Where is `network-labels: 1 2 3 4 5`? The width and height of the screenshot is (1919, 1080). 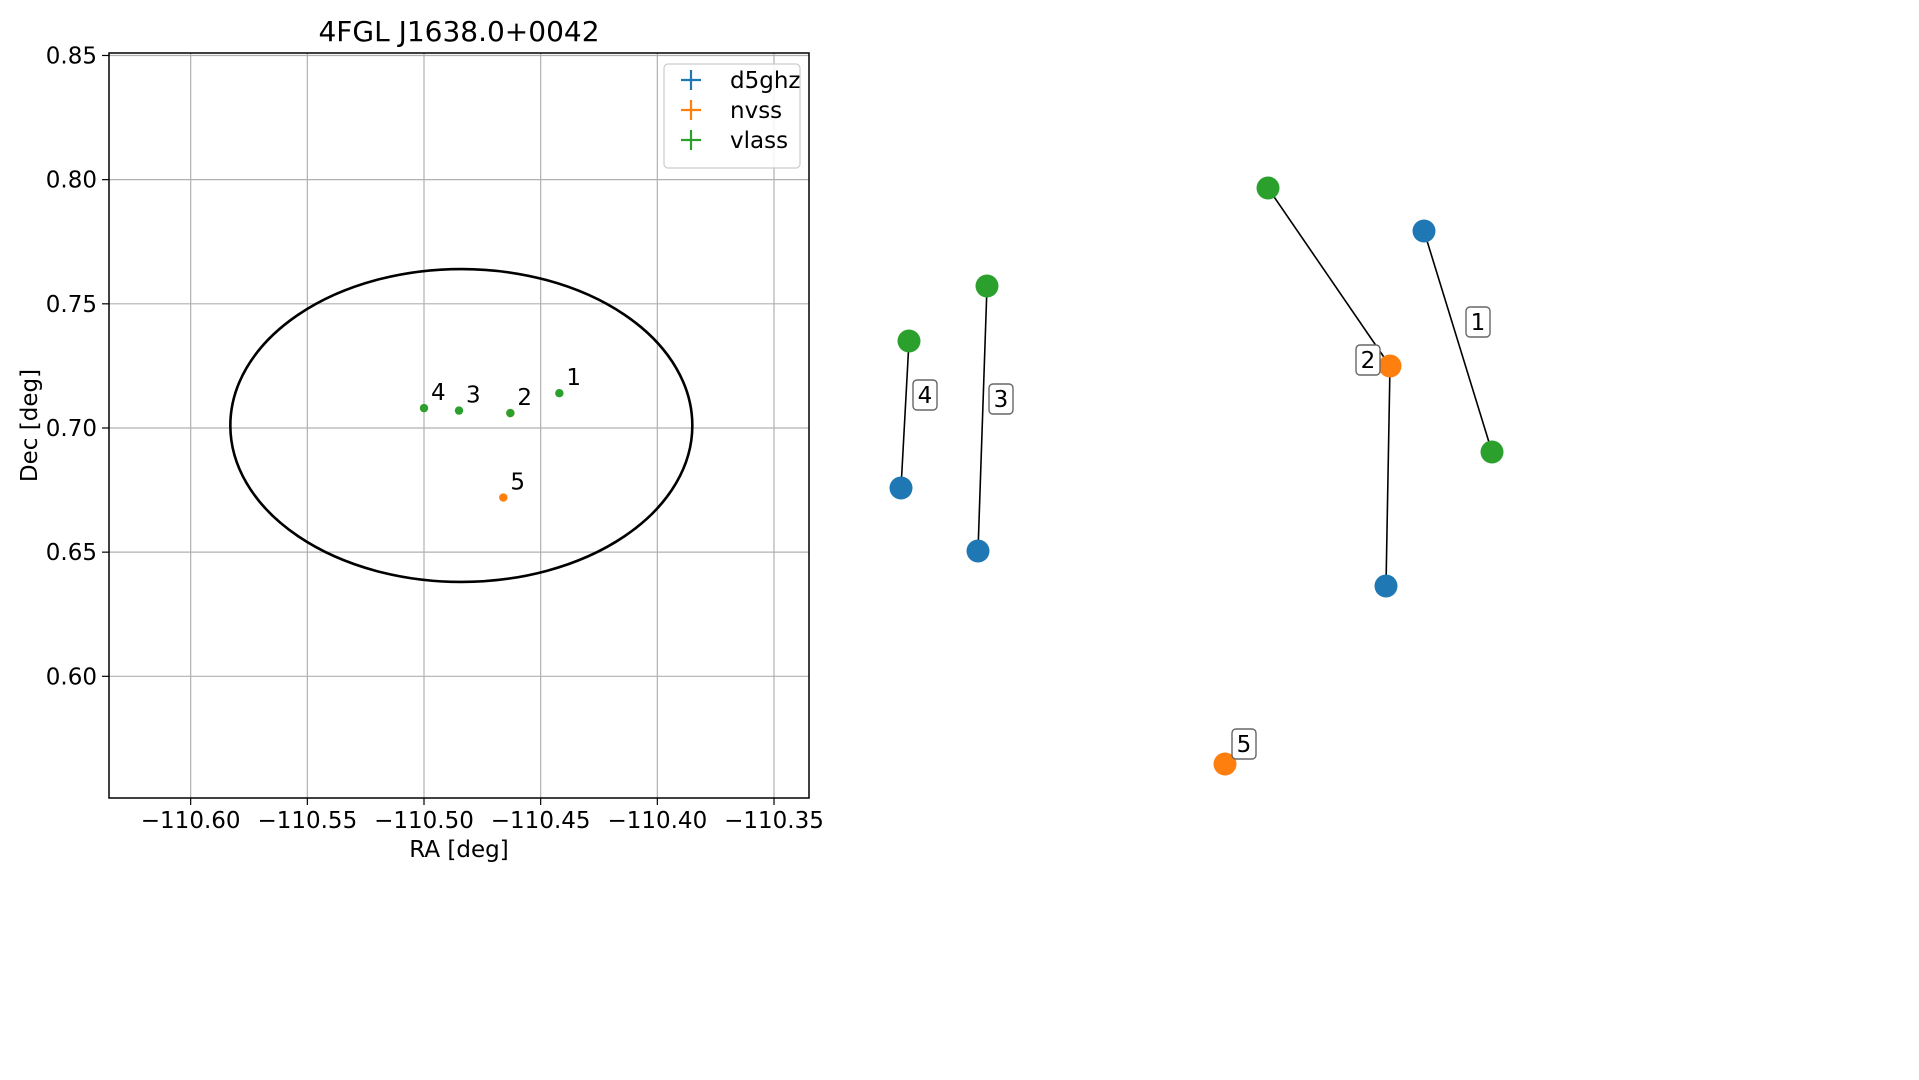 network-labels: 1 2 3 4 5 is located at coordinates (1201, 533).